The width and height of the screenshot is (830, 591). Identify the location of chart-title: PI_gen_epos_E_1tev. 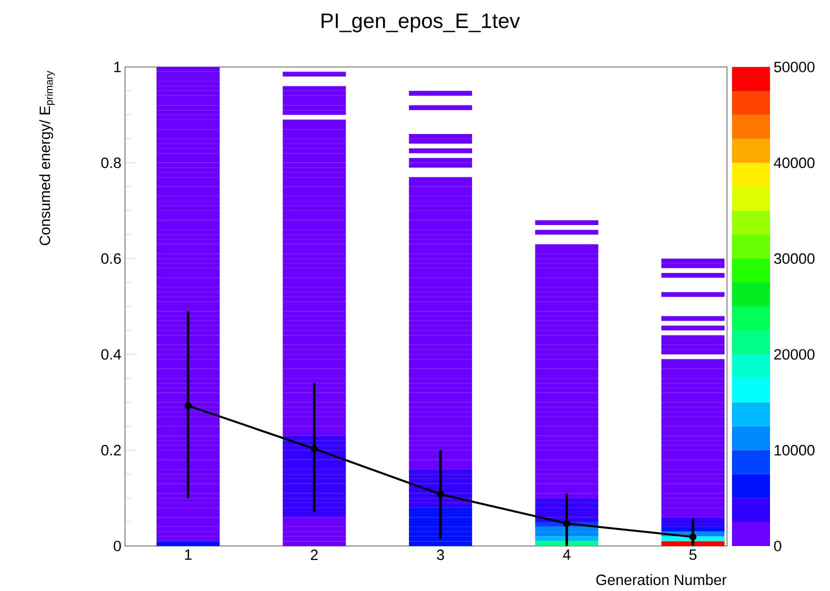
(421, 23).